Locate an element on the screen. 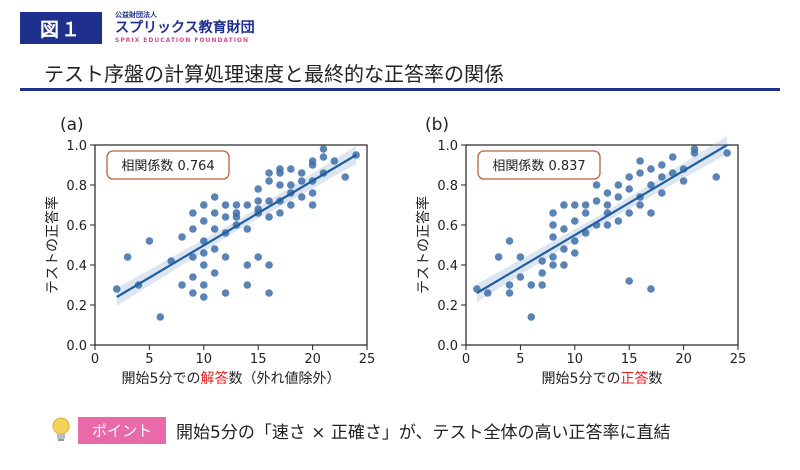 Image resolution: width=800 pixels, height=470 pixels. x-tick-label: 25 is located at coordinates (367, 359).